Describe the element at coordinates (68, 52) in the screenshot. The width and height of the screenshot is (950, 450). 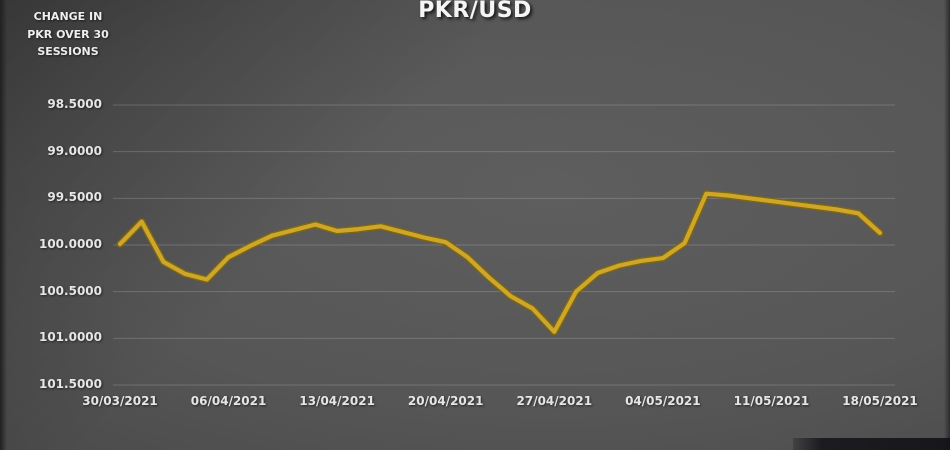
I see `corner-annotation-line-3: SESSIONS` at that location.